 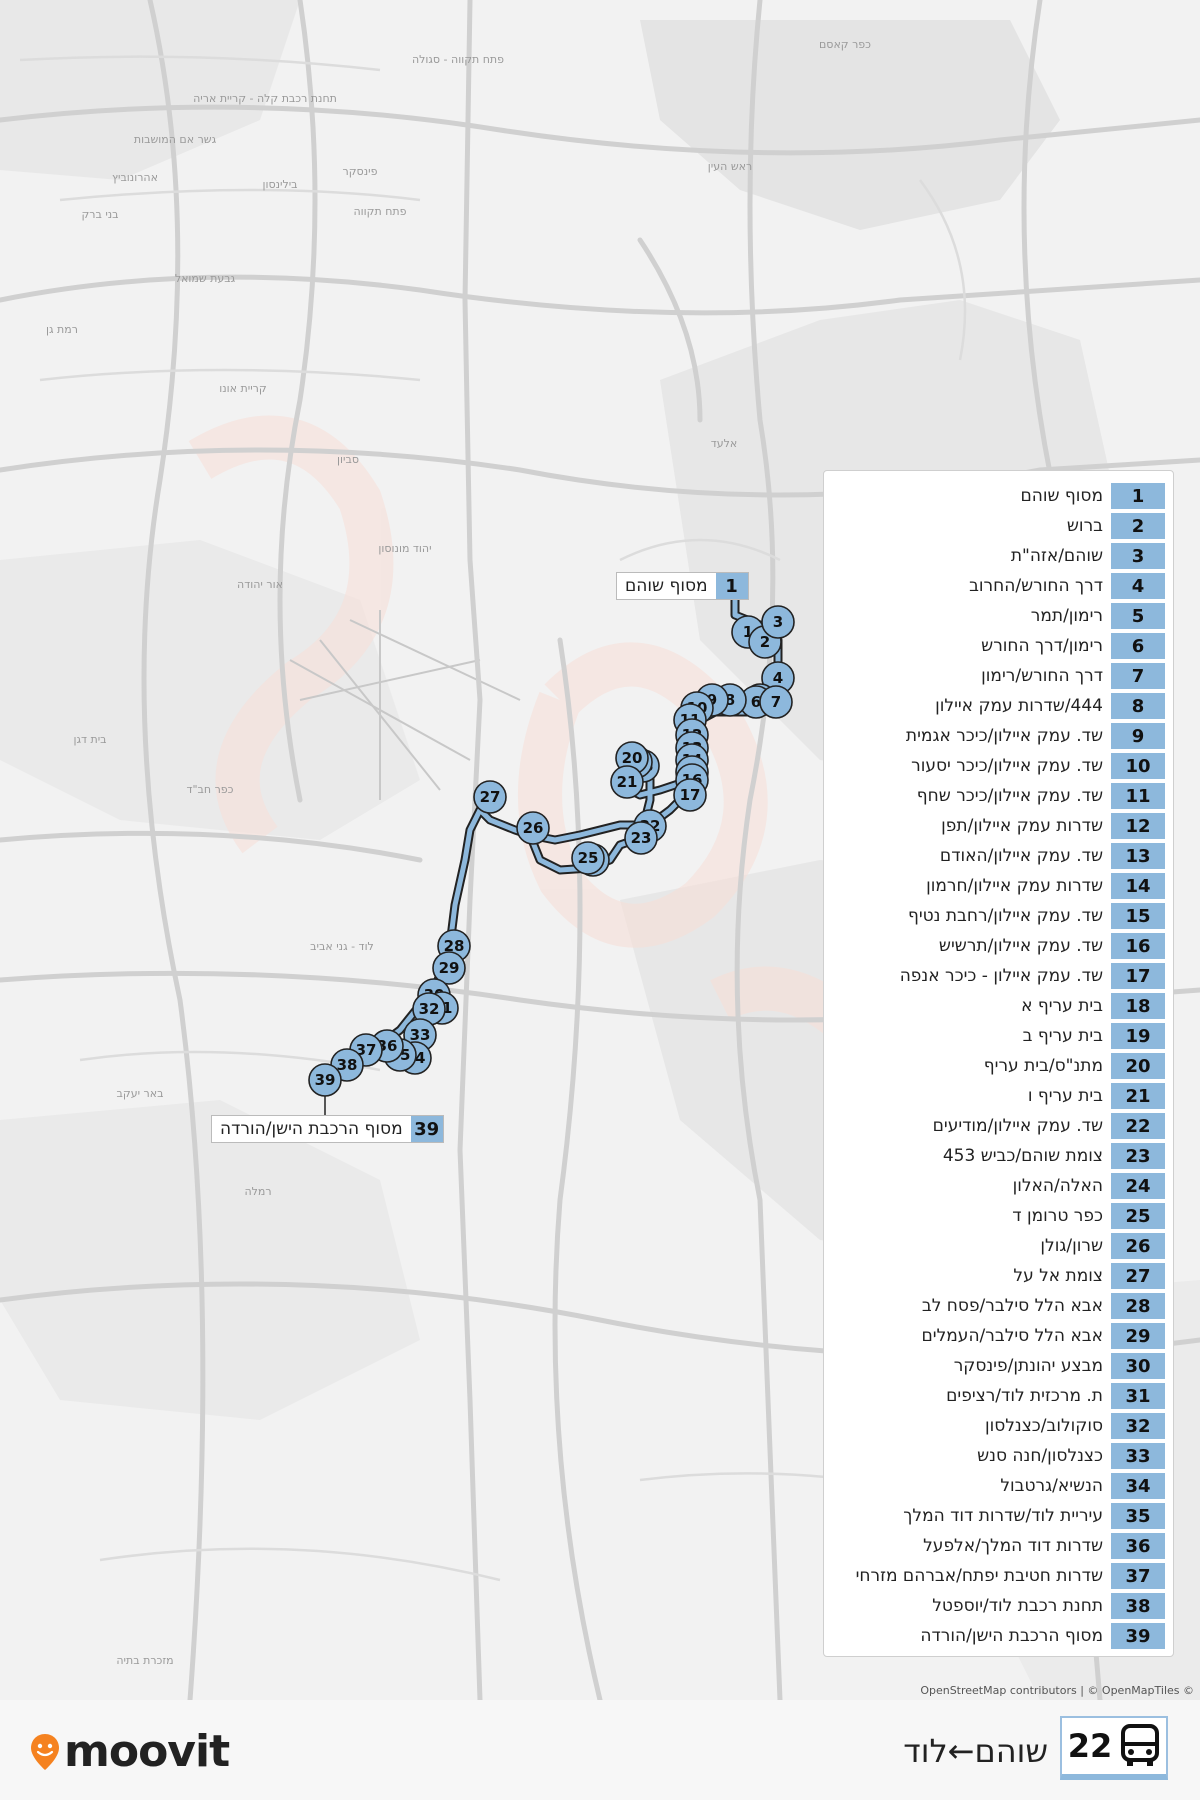 I want to click on stop-list-row: דרך החורש/החרוב 4, so click(x=998, y=586).